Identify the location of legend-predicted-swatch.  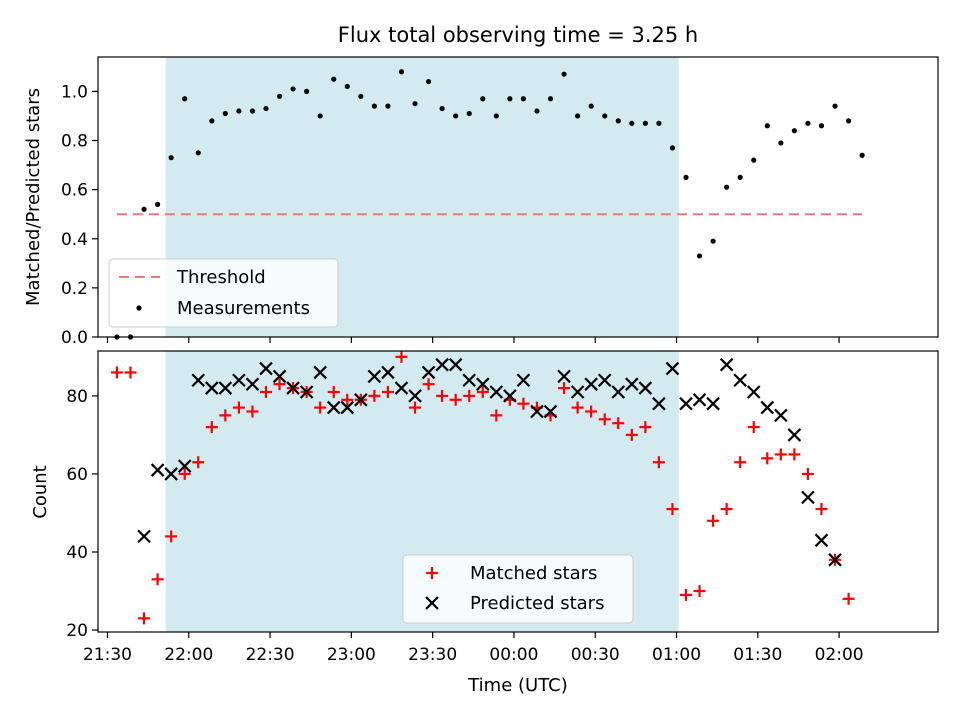
(432, 603).